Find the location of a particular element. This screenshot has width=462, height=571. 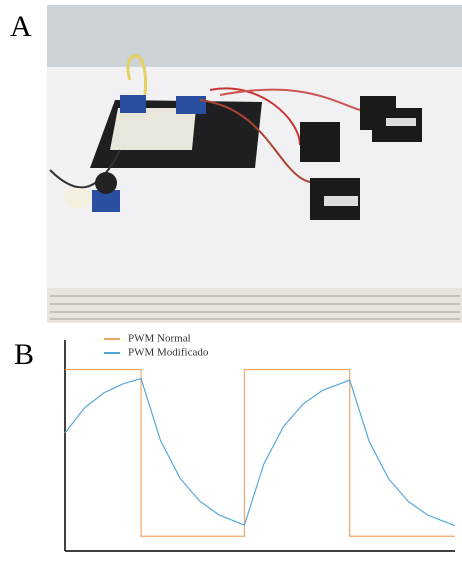

legend-label: PWM Modificado is located at coordinates (168, 353).